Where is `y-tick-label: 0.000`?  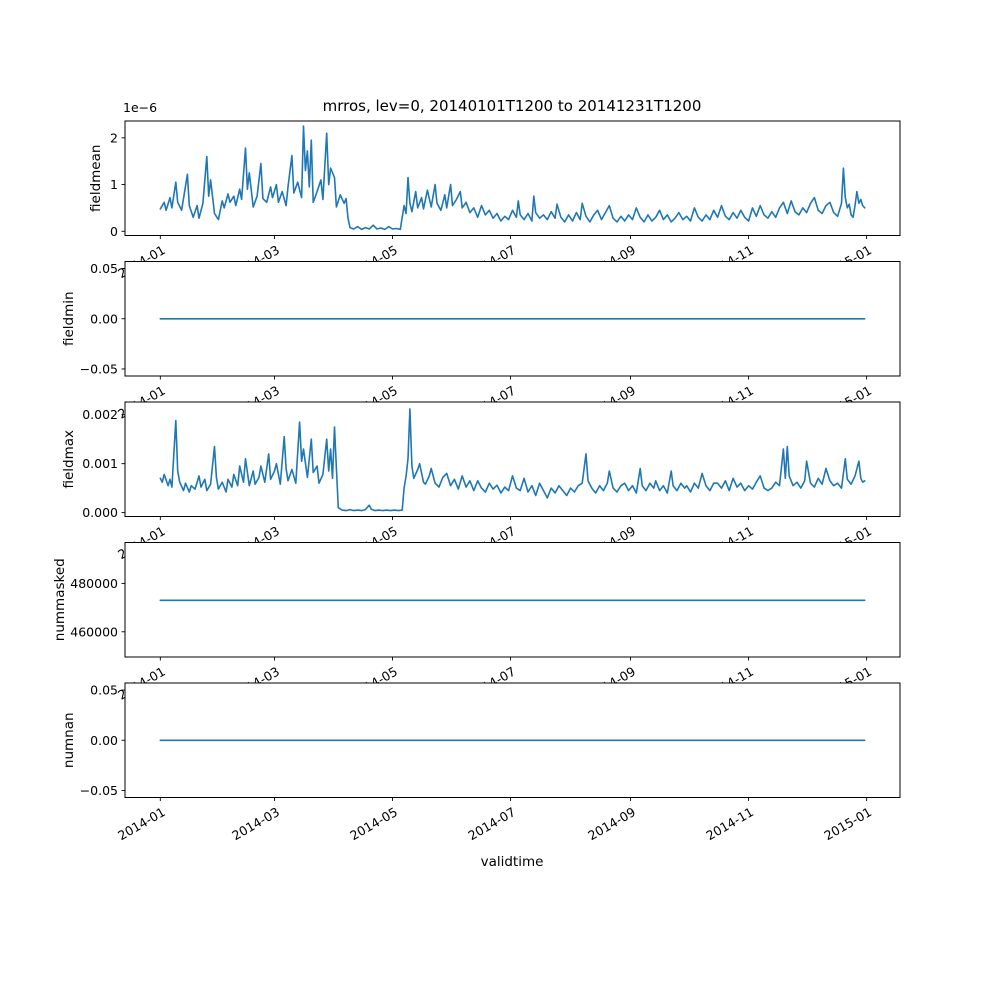
y-tick-label: 0.000 is located at coordinates (100, 512).